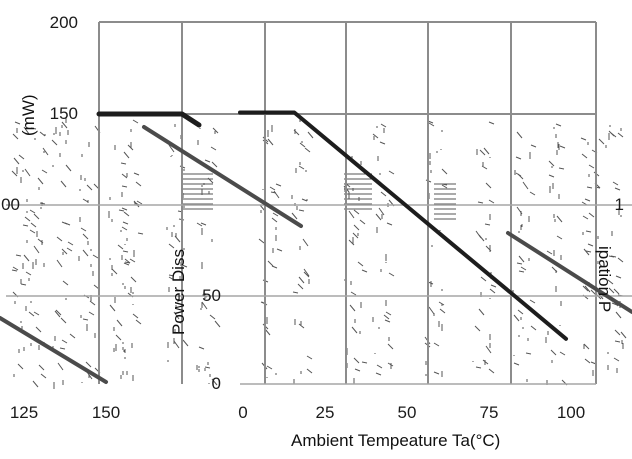 This screenshot has height=459, width=632. I want to click on ghost-curve-center, so click(222, 176).